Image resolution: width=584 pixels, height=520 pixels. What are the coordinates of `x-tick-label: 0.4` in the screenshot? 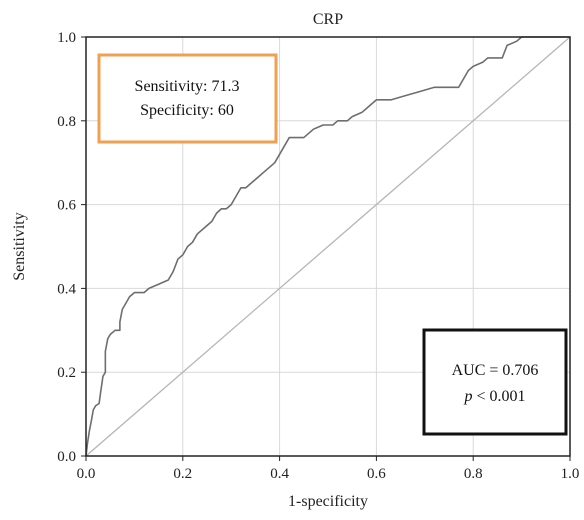 It's located at (279, 474).